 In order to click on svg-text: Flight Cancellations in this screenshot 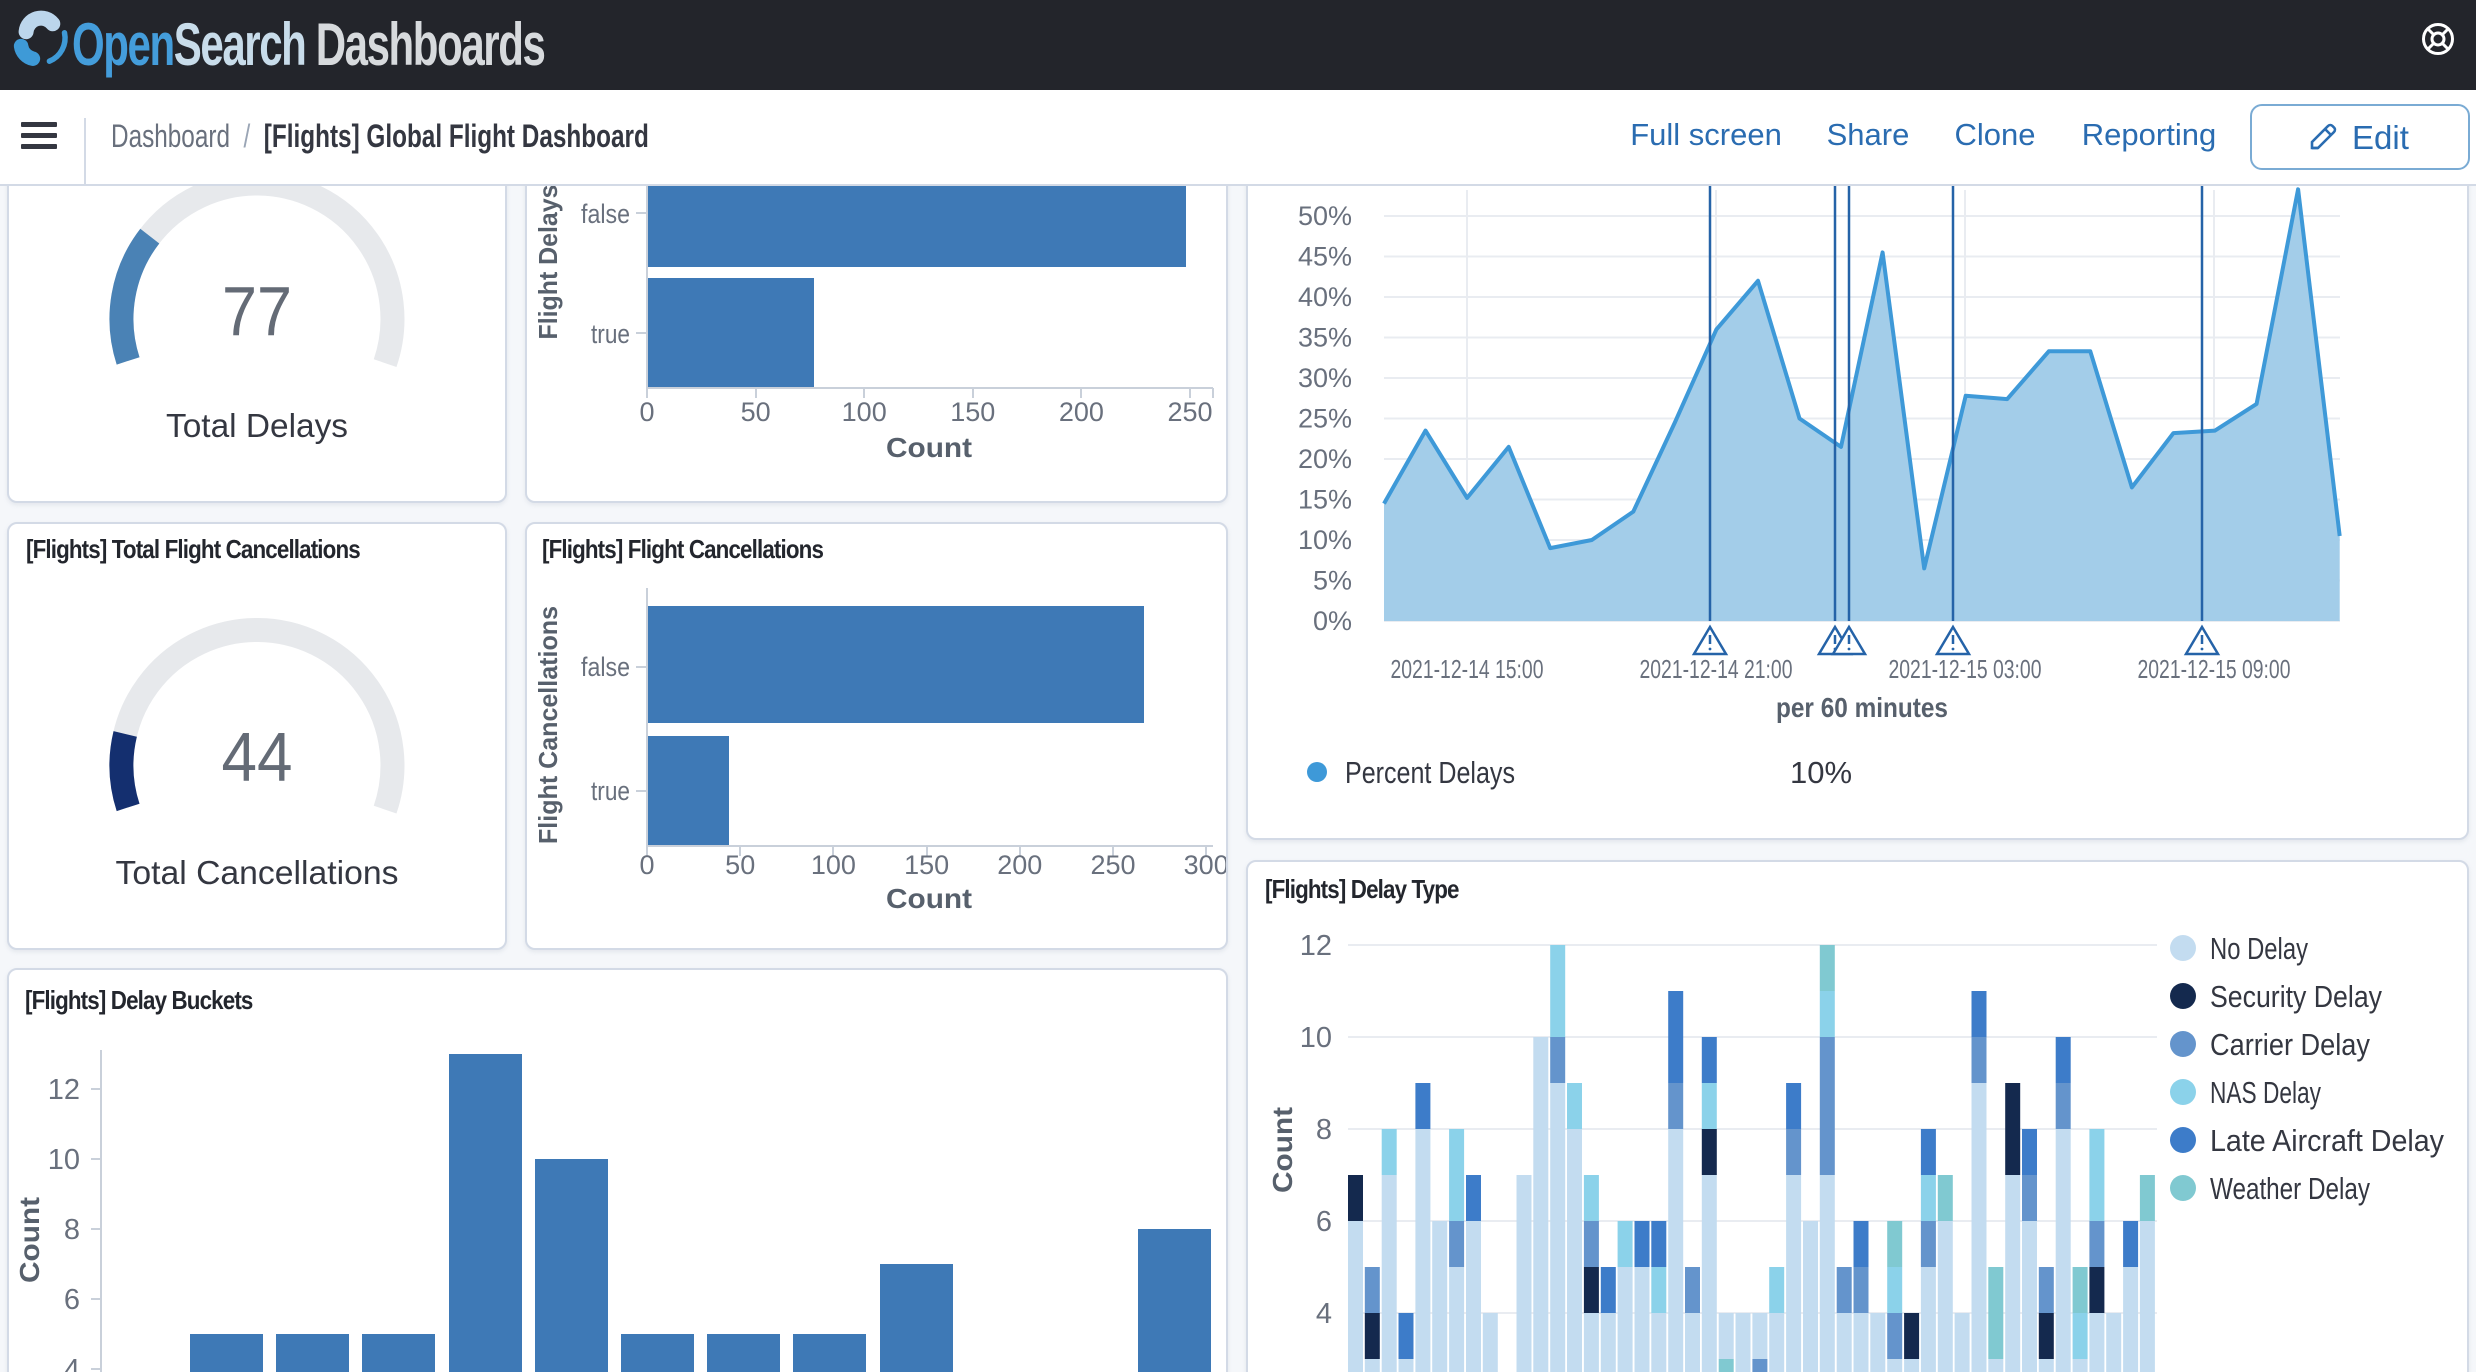, I will do `click(548, 725)`.